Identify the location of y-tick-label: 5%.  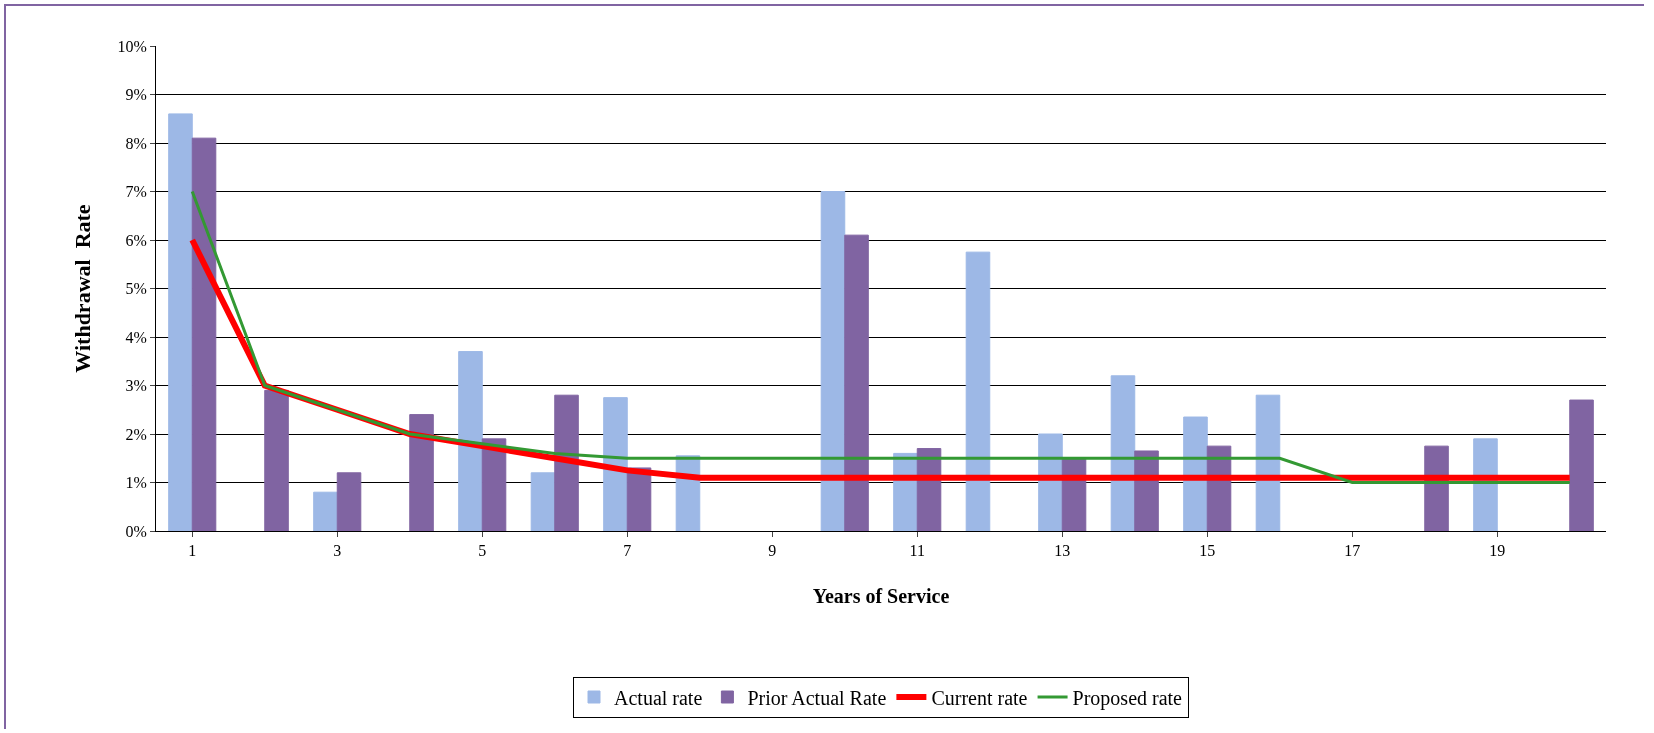
(136, 289).